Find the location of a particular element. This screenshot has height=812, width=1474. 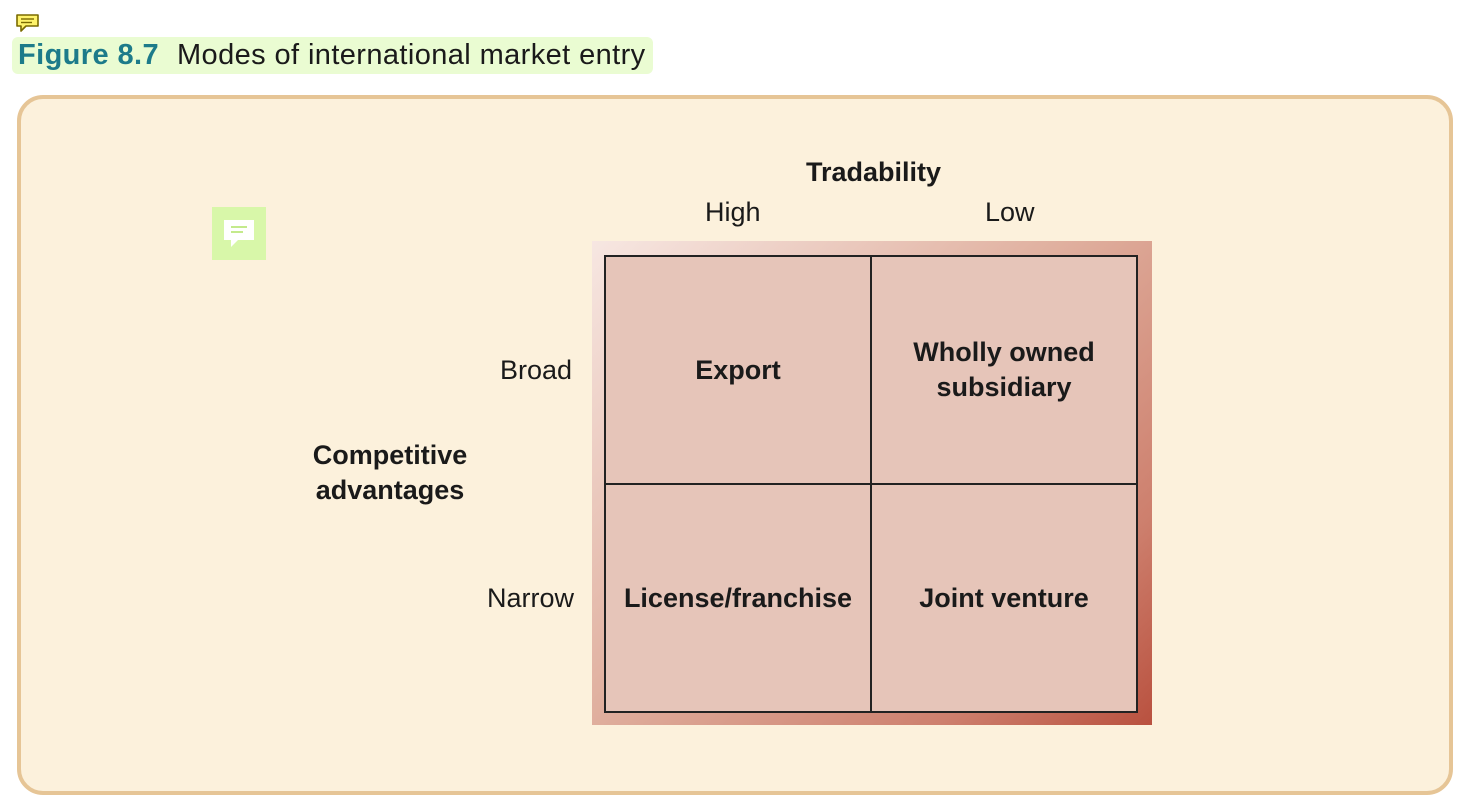

cell-narrow-high: License/franchise is located at coordinates (738, 598).